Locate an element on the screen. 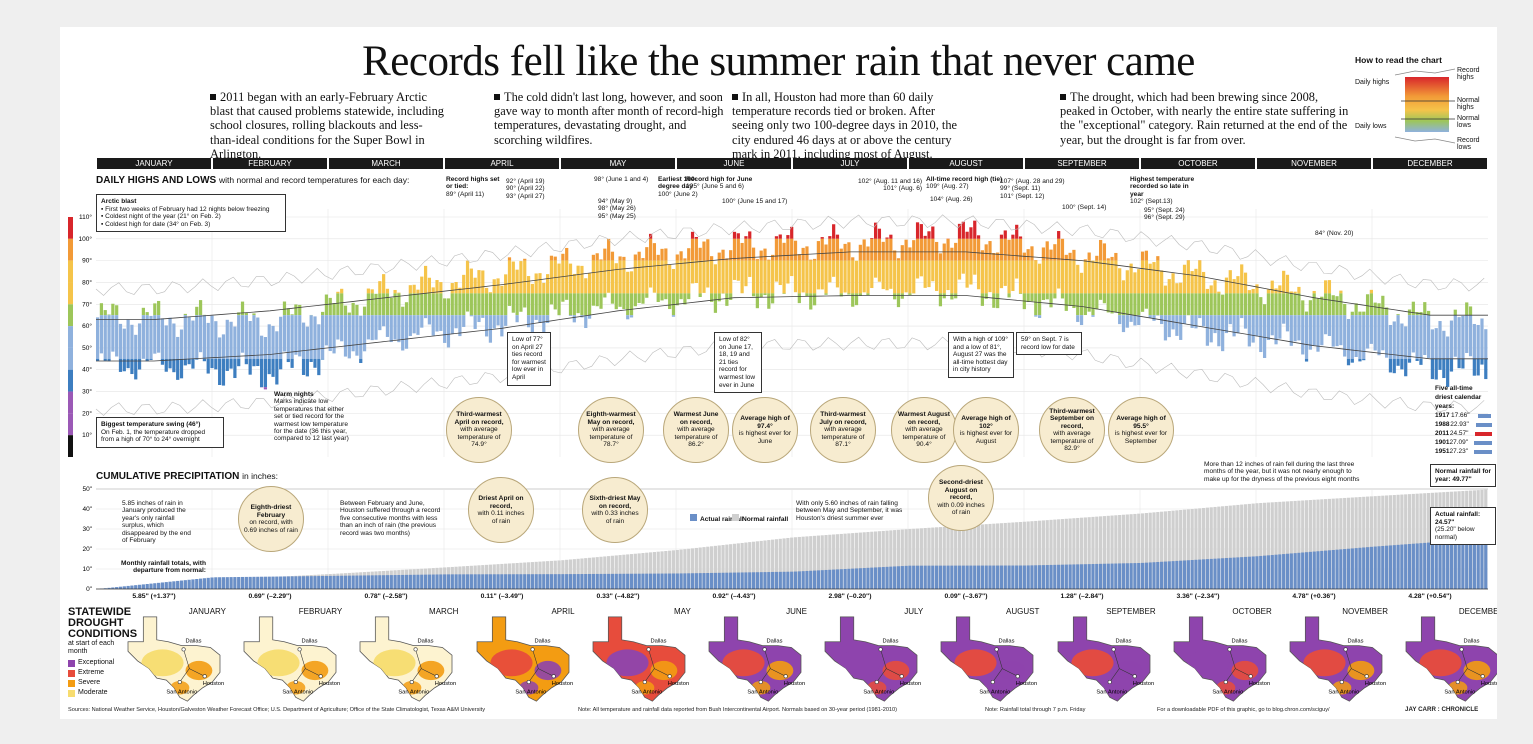 The image size is (1533, 744). legend-heading: How to read the chart is located at coordinates (1398, 60).